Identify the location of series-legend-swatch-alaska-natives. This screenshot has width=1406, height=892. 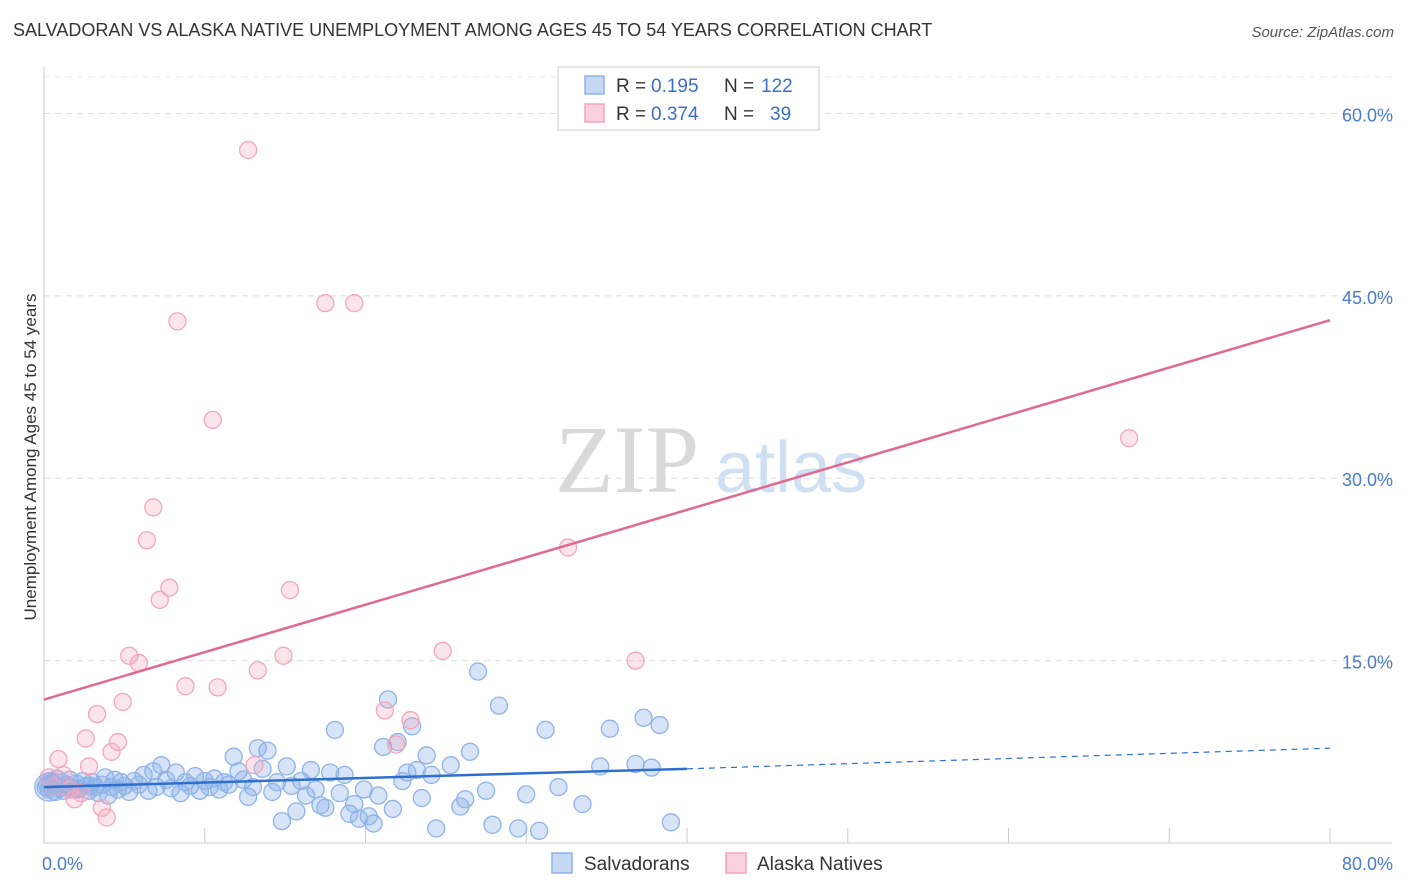
(736, 863).